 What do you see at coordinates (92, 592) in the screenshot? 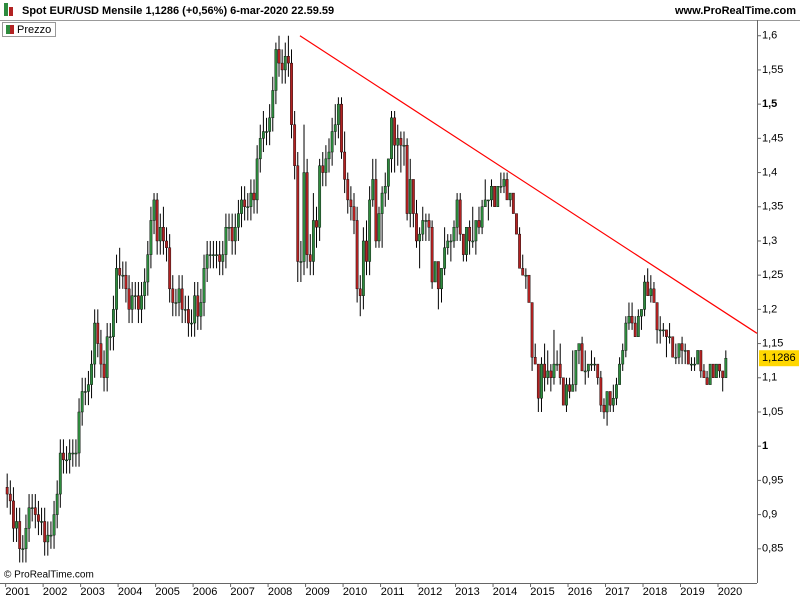
I see `x-tick-label: 2003` at bounding box center [92, 592].